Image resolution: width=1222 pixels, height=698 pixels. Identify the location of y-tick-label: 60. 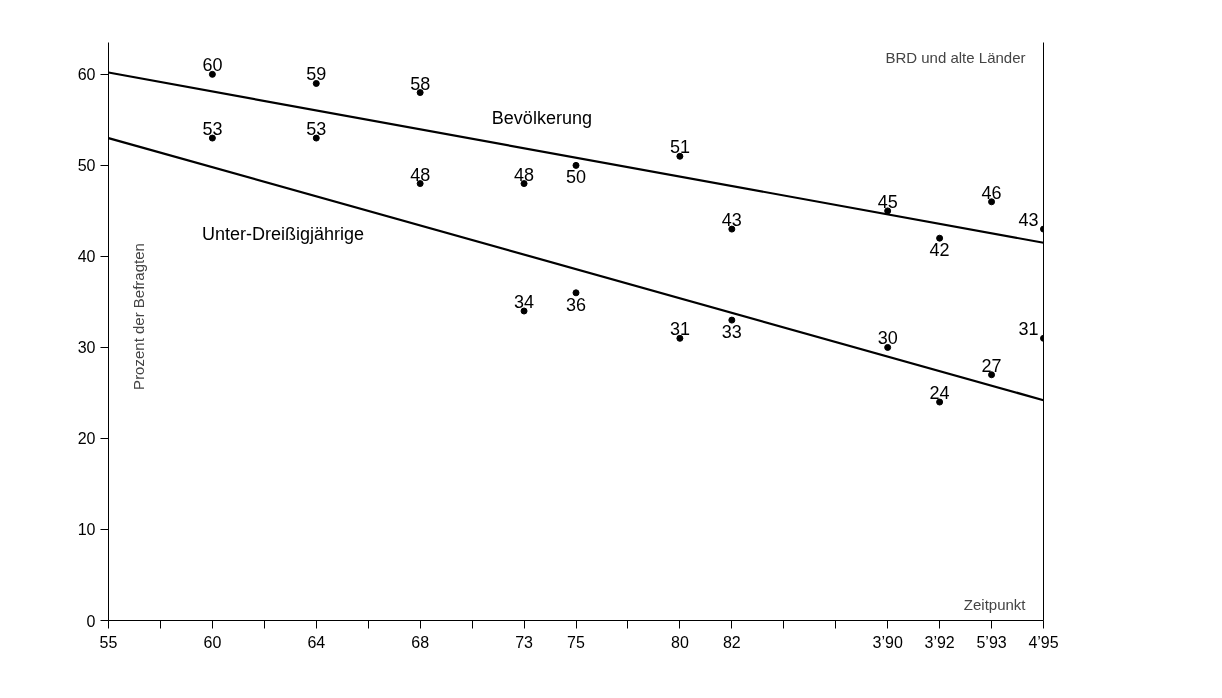
(86, 75).